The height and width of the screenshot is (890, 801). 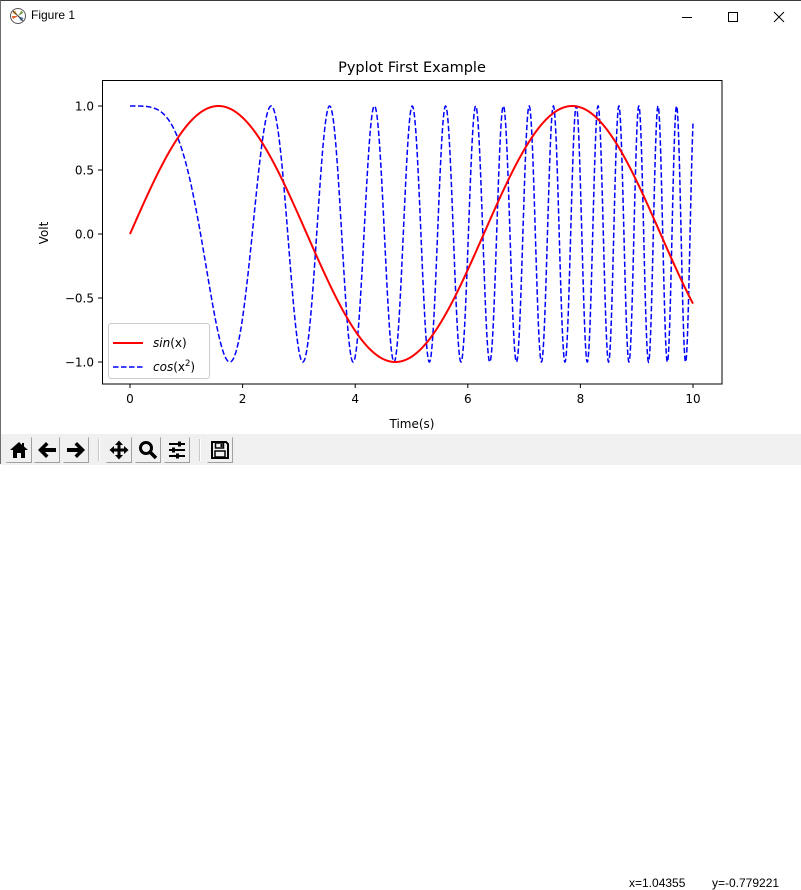 I want to click on forward-button, so click(x=76, y=450).